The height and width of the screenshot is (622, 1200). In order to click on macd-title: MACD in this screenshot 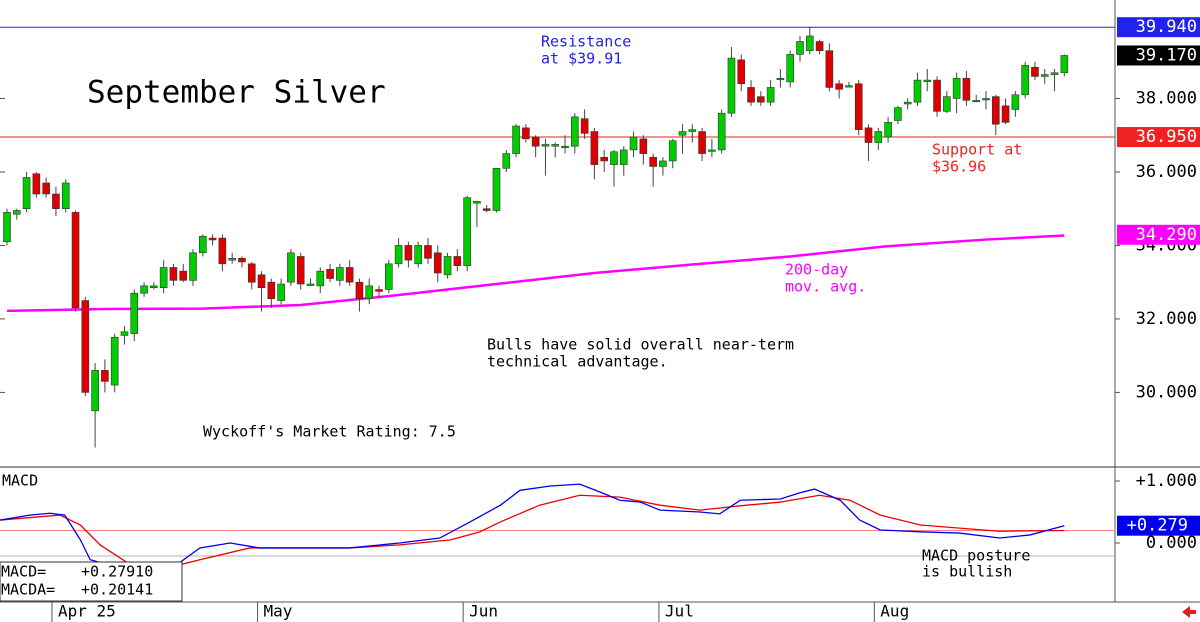, I will do `click(20, 481)`.